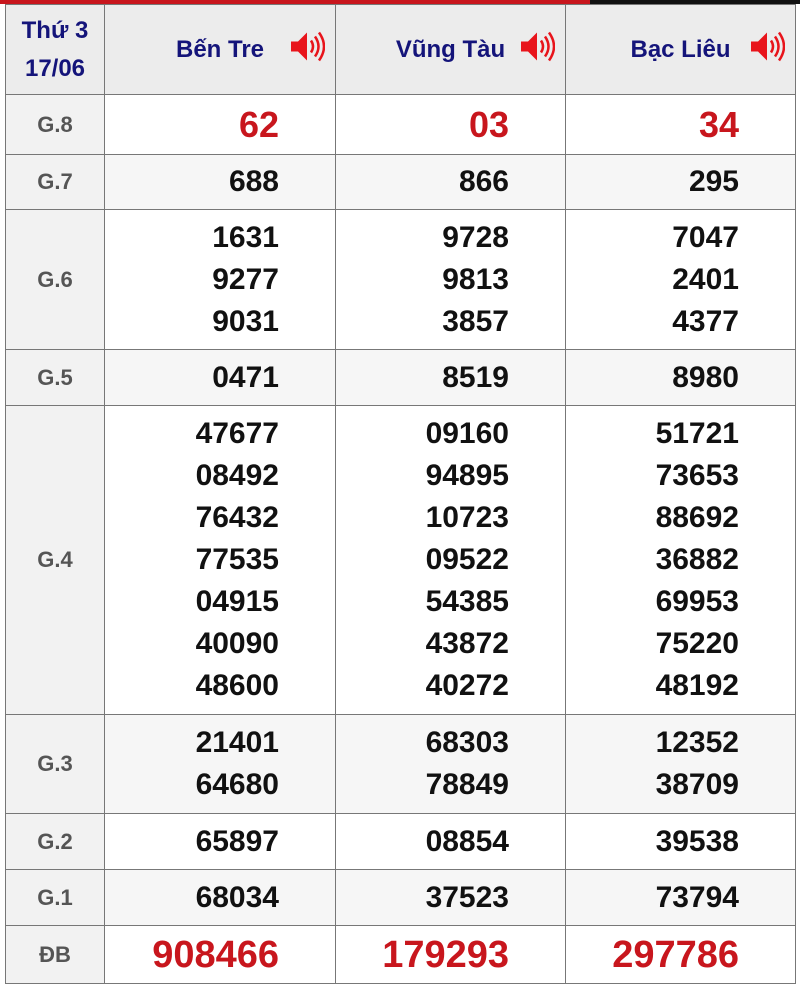 The width and height of the screenshot is (800, 986). I want to click on prize-cell: 8519, so click(450, 377).